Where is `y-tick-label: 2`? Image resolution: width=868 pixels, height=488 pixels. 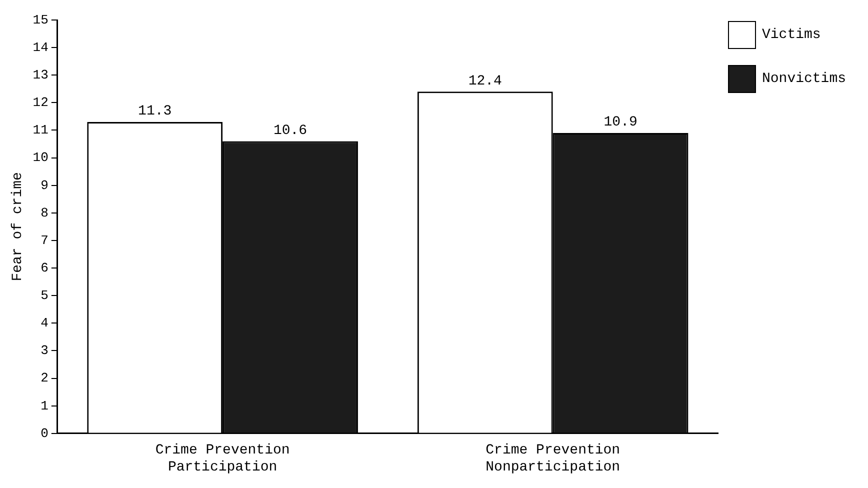
y-tick-label: 2 is located at coordinates (44, 378).